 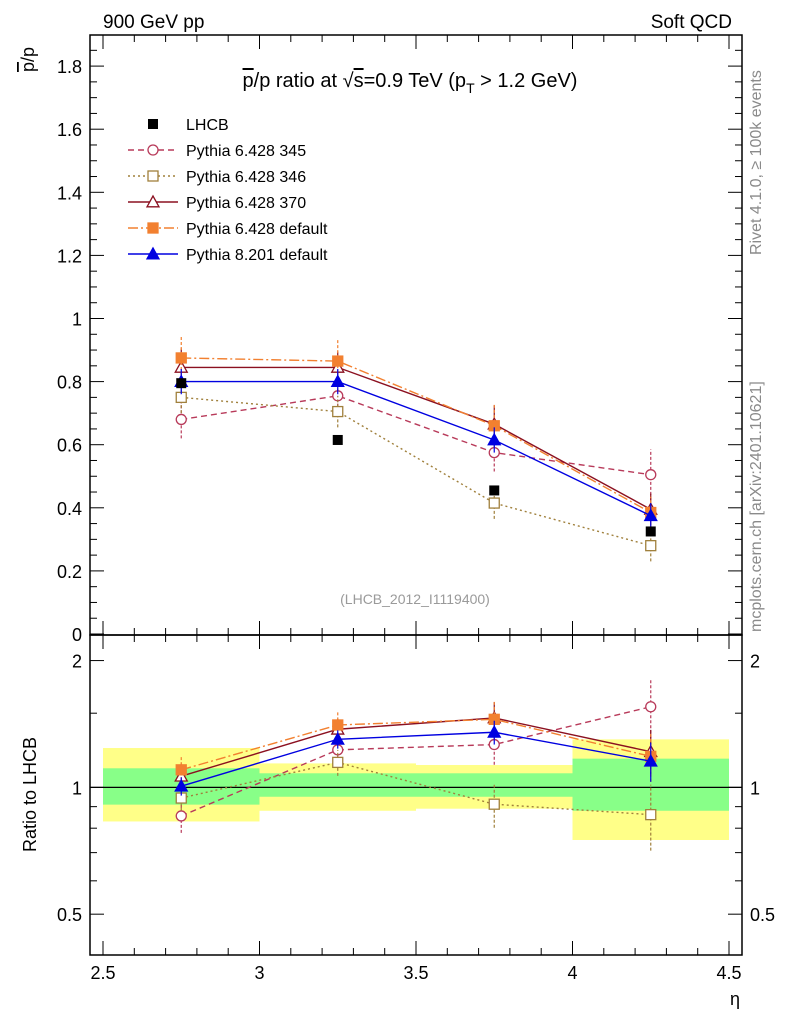 I want to click on title-pbar: p, so click(x=248, y=81).